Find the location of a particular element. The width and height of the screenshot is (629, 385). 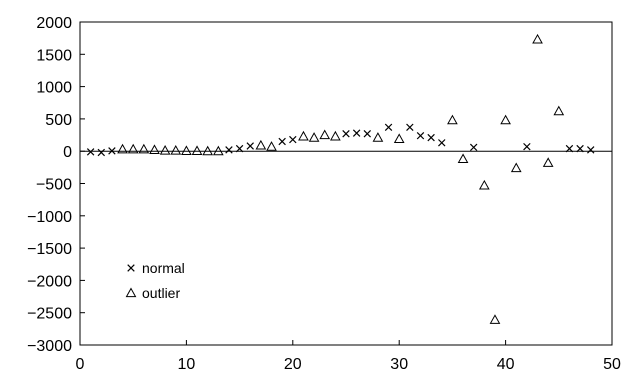

legend-marker-triangle is located at coordinates (131, 292).